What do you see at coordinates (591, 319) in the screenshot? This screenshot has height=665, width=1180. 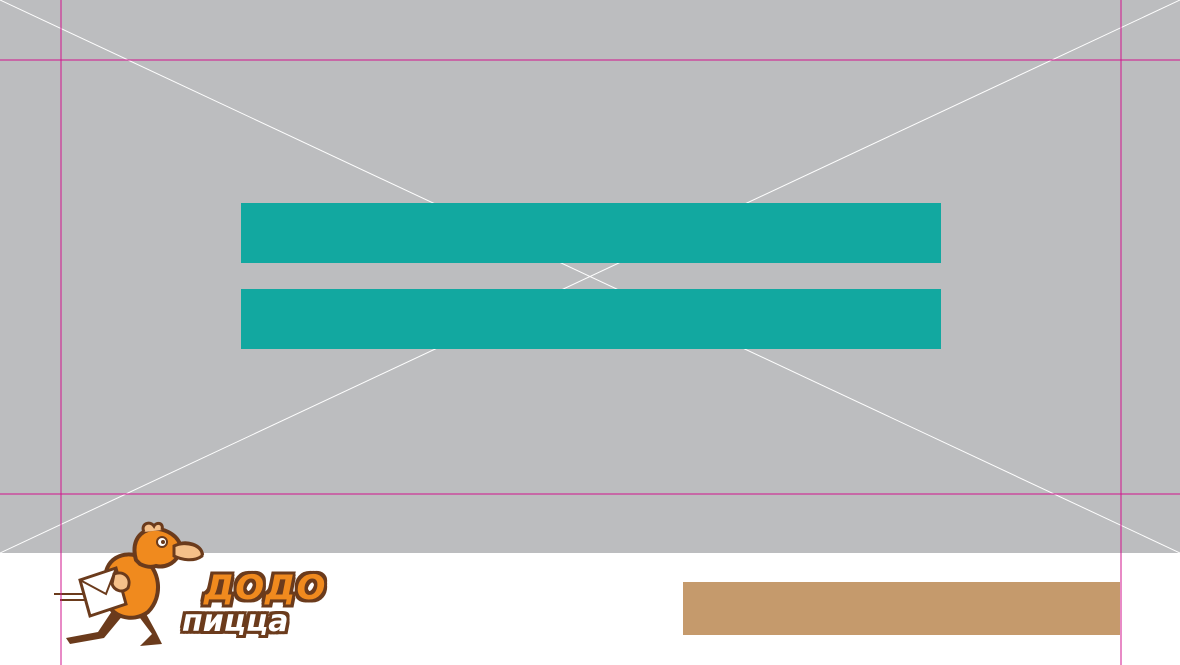 I see `subheadline-bar` at bounding box center [591, 319].